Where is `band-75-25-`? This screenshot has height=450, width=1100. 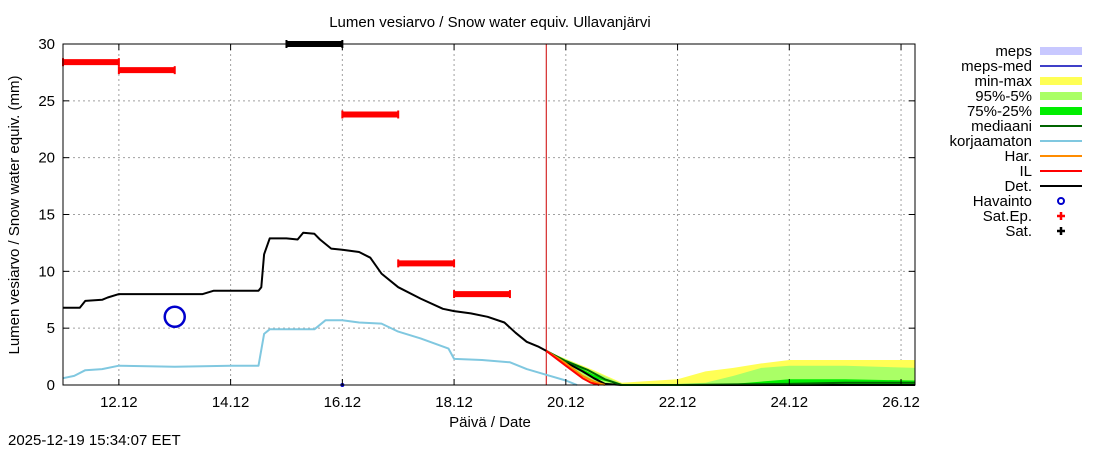 band-75-25- is located at coordinates (730, 367).